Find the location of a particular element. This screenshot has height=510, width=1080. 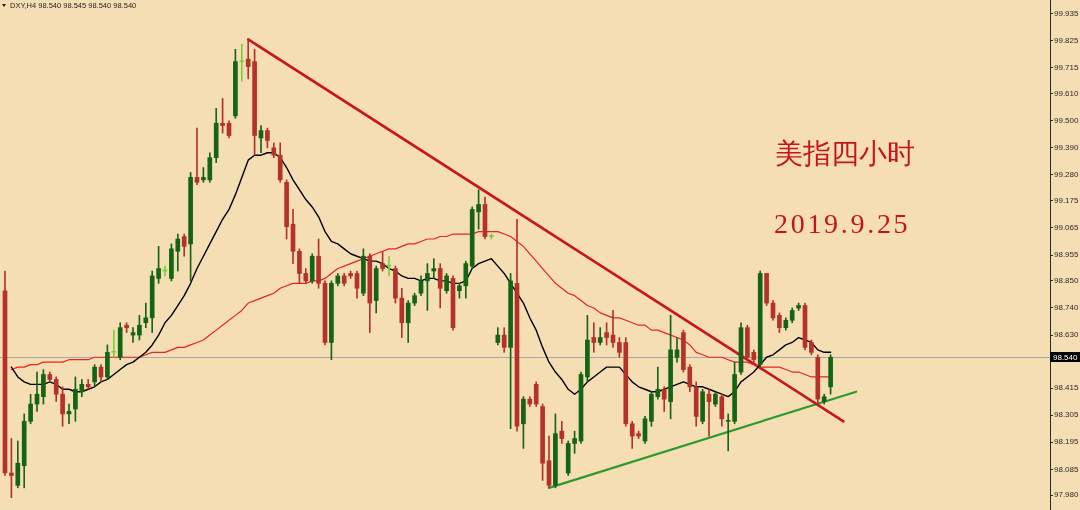

y-tick-label: 98.955 is located at coordinates (1067, 255).